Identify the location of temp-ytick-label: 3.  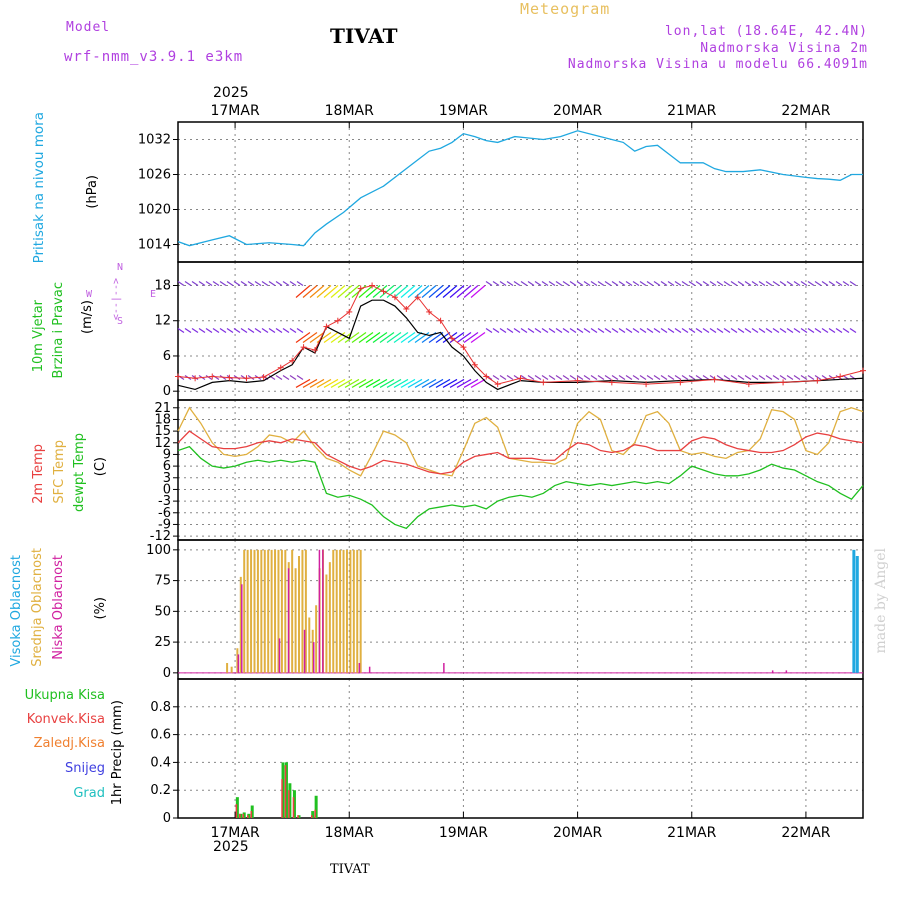
(167, 478).